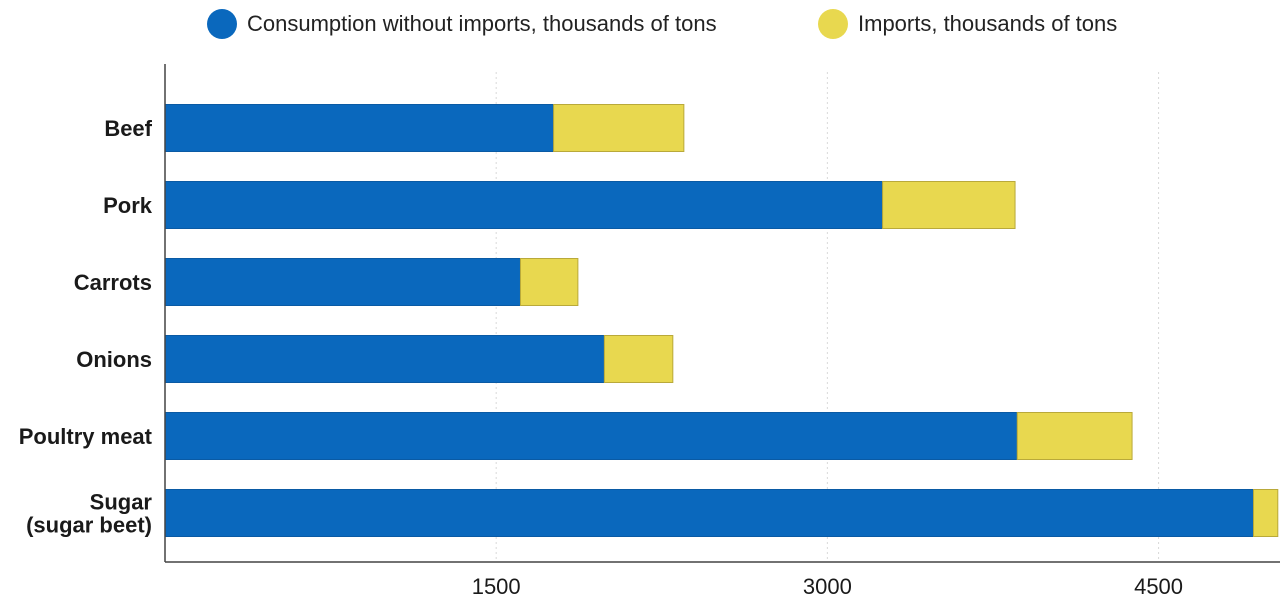 This screenshot has width=1285, height=605. I want to click on category-label: Carrots, so click(113, 282).